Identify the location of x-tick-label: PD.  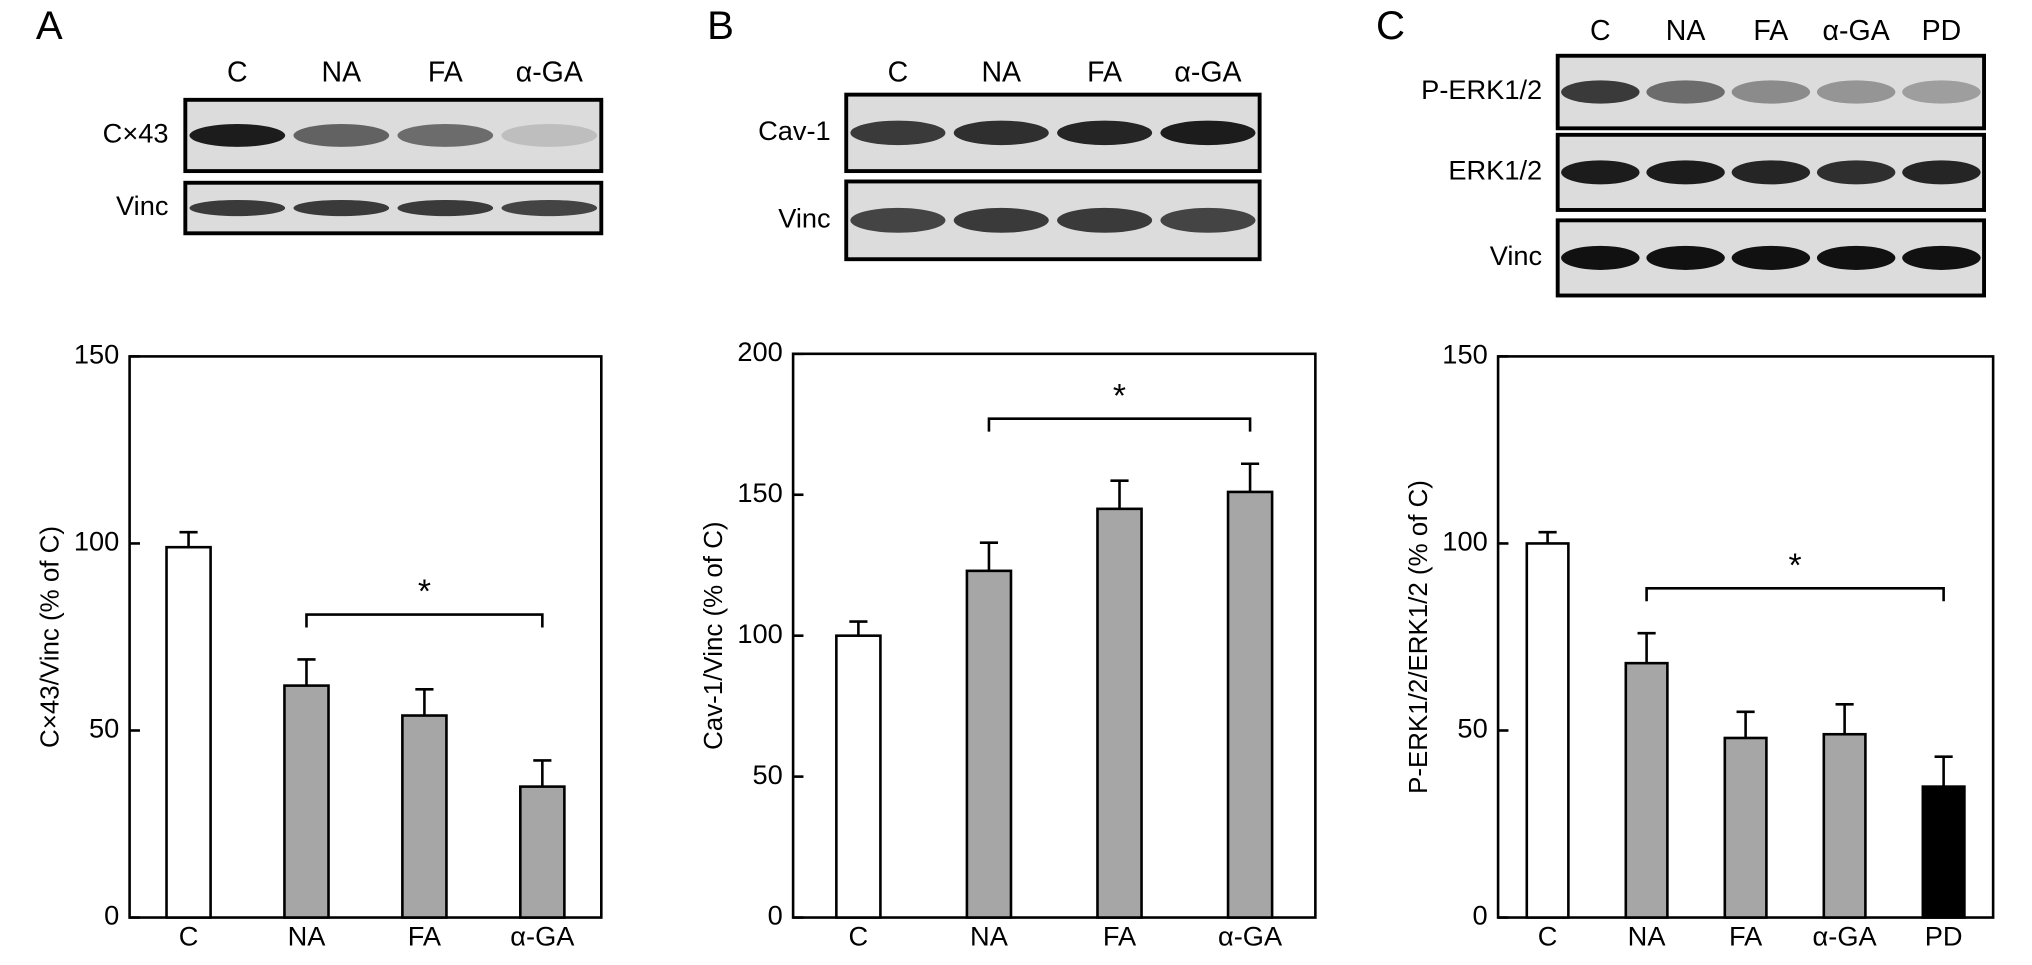
(1944, 935).